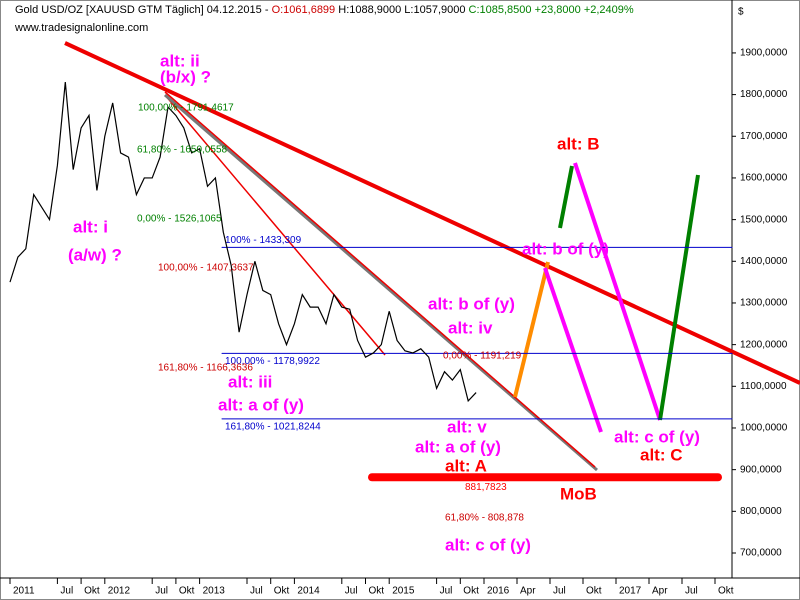 This screenshot has height=600, width=800. What do you see at coordinates (630, 591) in the screenshot?
I see `x-tick-label: 2017` at bounding box center [630, 591].